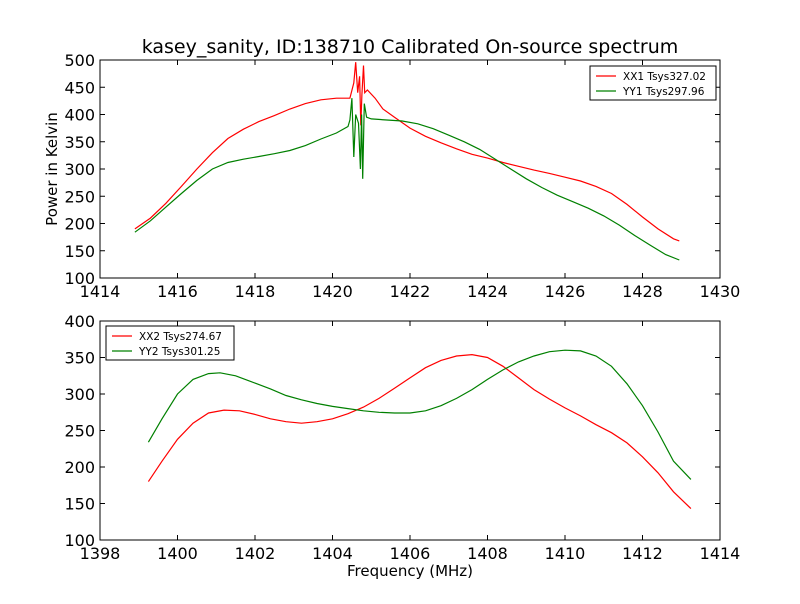 The image size is (800, 604). What do you see at coordinates (79, 87) in the screenshot?
I see `y-tick-label: 450` at bounding box center [79, 87].